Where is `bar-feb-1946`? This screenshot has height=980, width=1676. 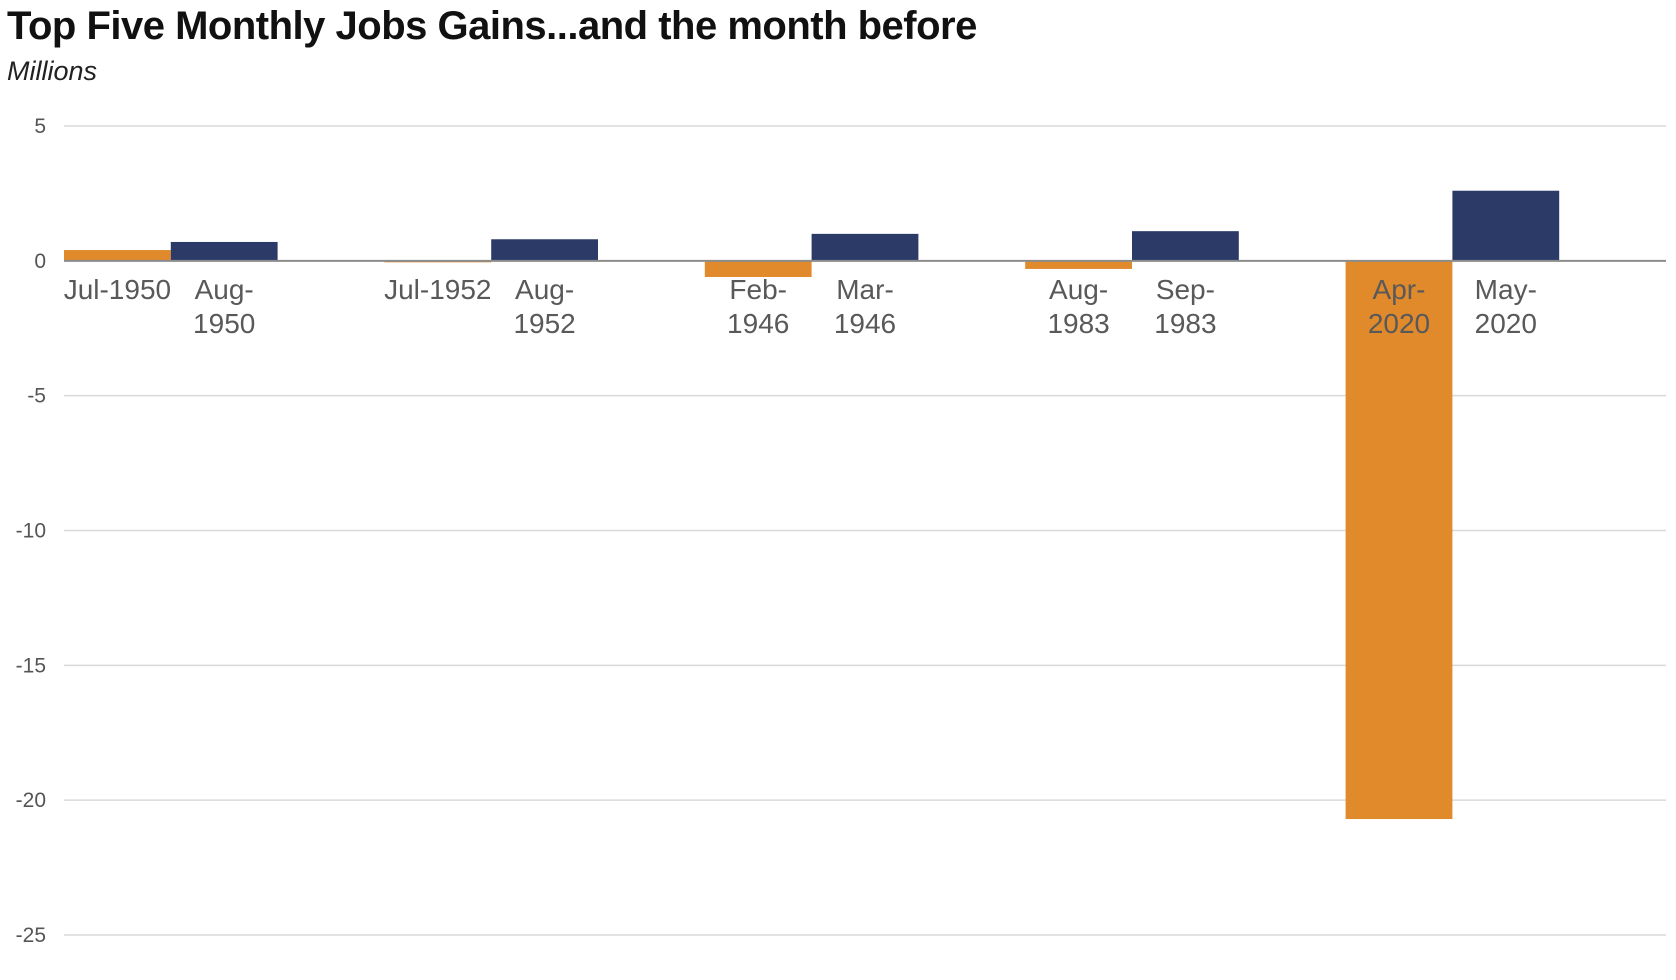
bar-feb-1946 is located at coordinates (758, 269).